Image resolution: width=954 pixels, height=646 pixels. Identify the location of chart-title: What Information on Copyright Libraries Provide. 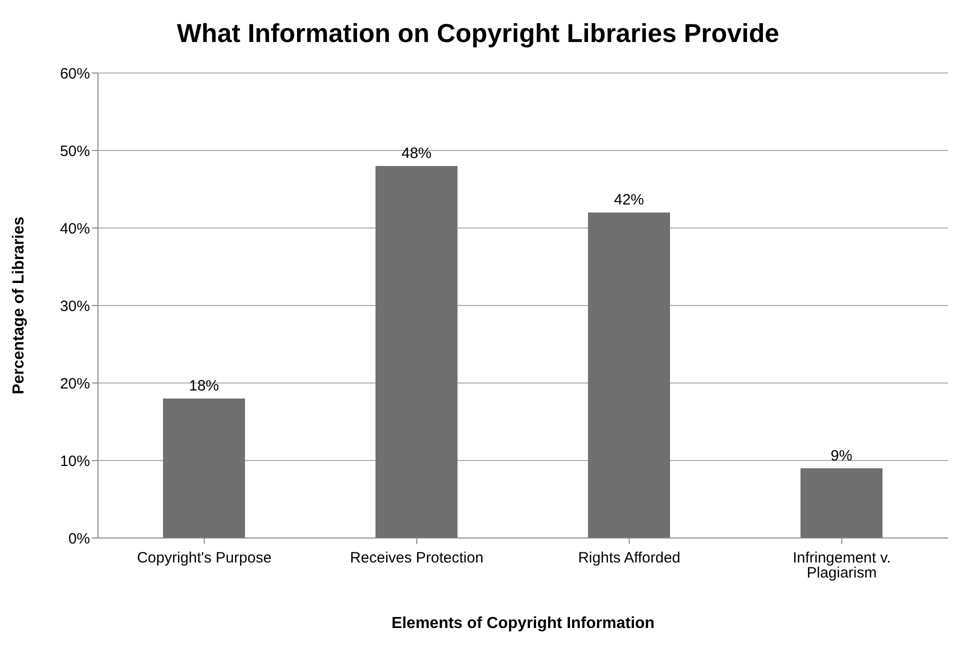
(478, 33).